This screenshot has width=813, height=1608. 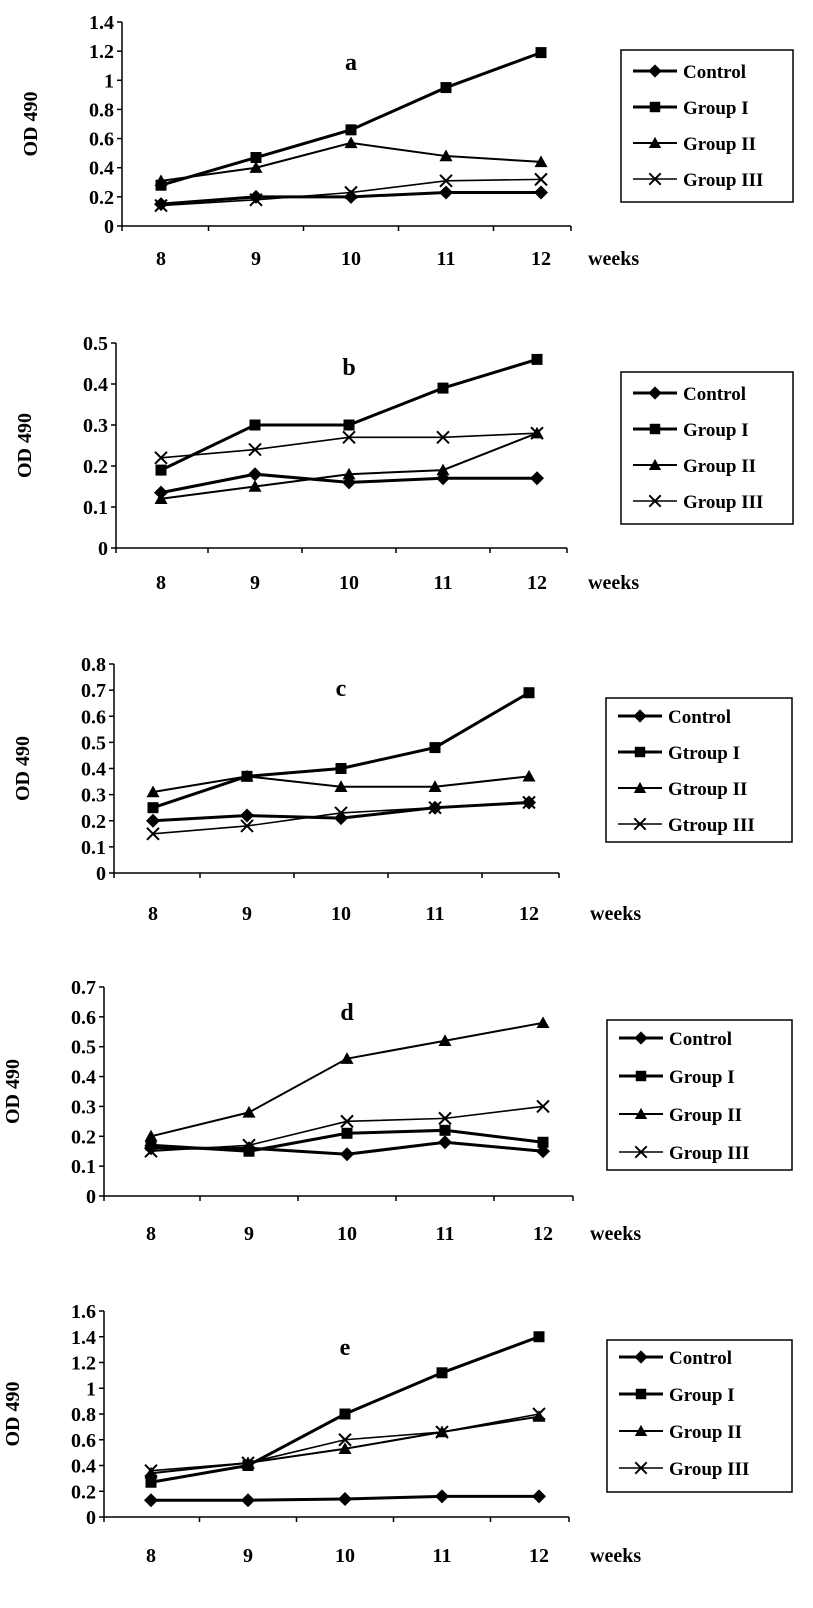 What do you see at coordinates (341, 750) in the screenshot?
I see `series-gtroup-i` at bounding box center [341, 750].